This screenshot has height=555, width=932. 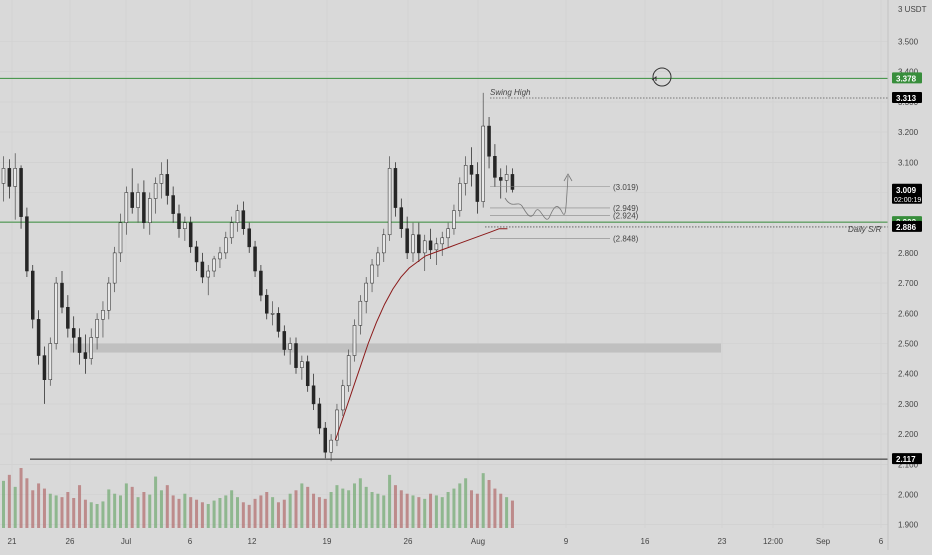 What do you see at coordinates (566, 541) in the screenshot?
I see `x-tick-label: 9` at bounding box center [566, 541].